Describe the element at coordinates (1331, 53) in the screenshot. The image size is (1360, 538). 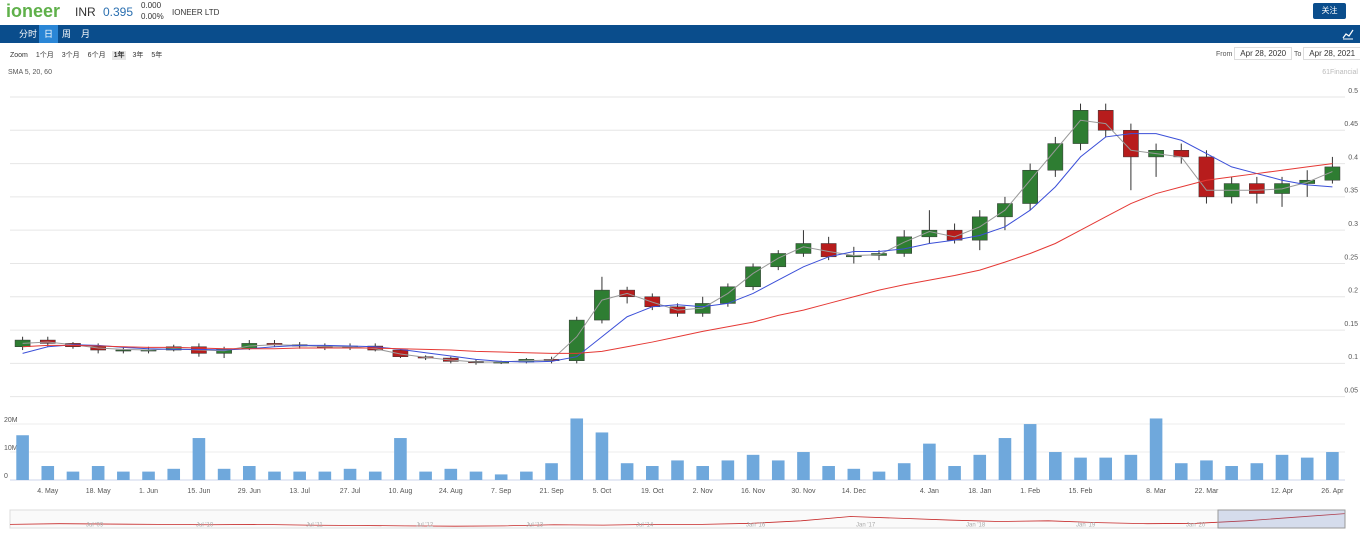
I see `to-date: Apr 28, 2021` at that location.